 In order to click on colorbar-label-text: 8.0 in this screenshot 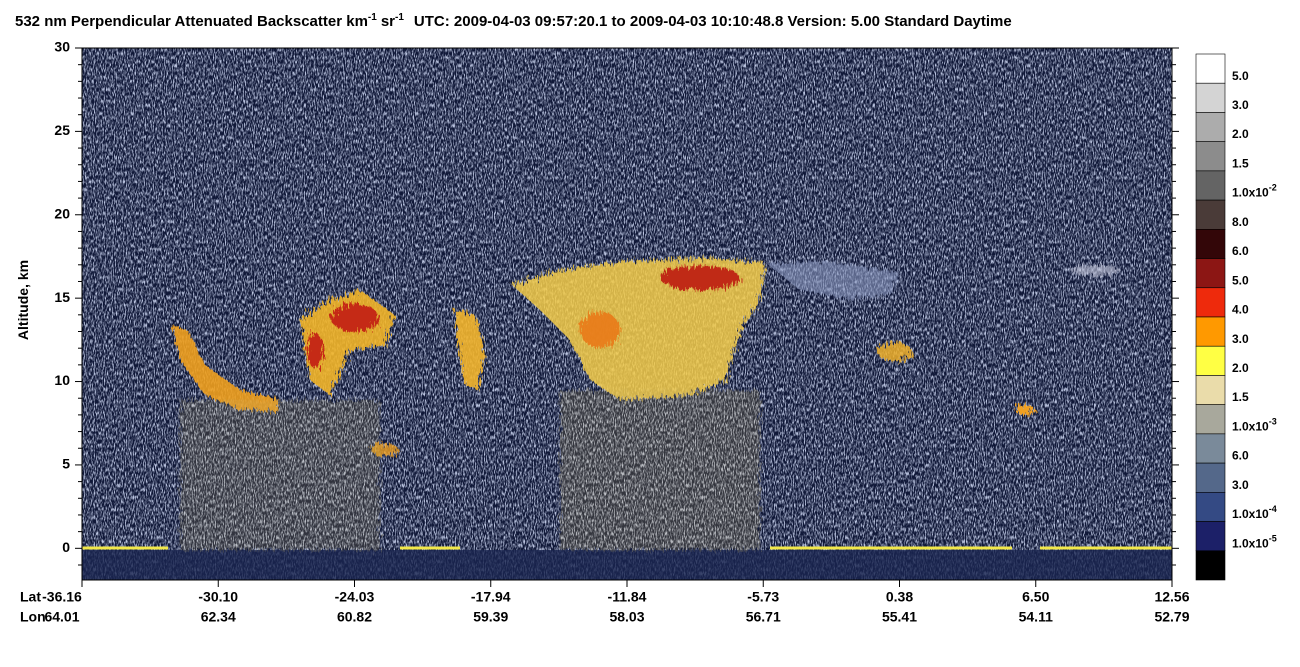, I will do `click(1240, 222)`.